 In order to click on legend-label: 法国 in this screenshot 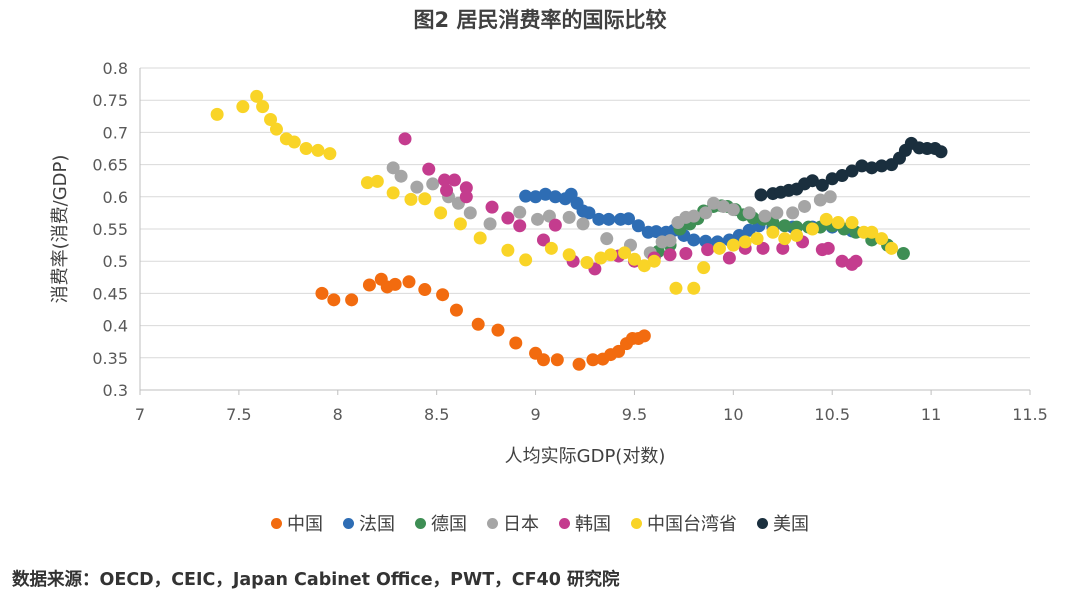, I will do `click(377, 524)`.